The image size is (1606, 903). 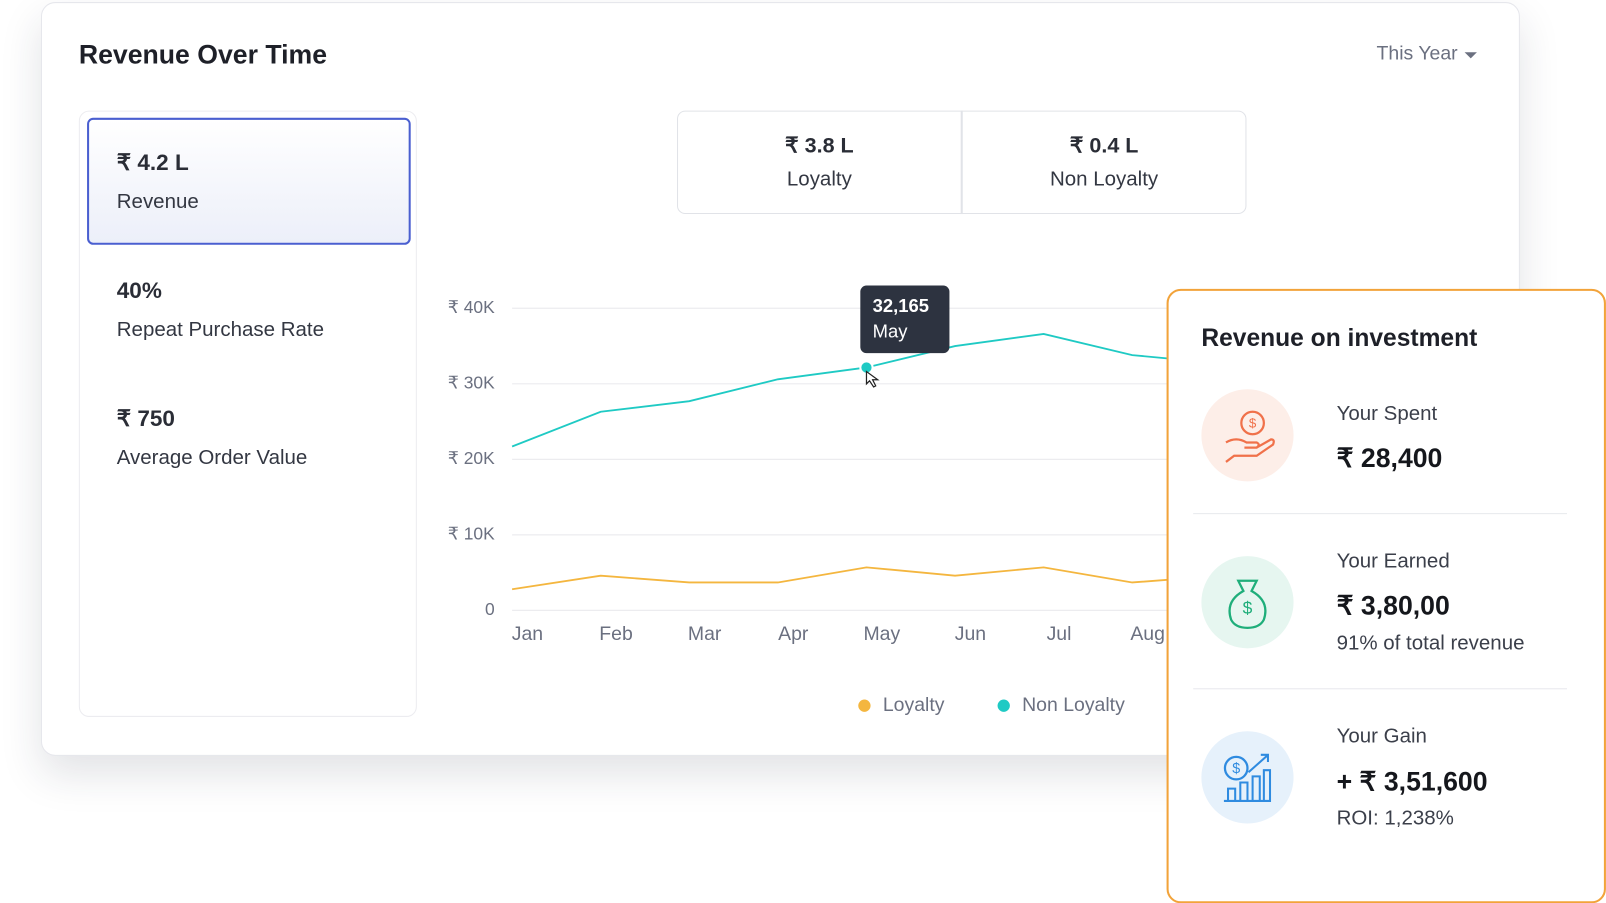 What do you see at coordinates (970, 634) in the screenshot?
I see `x-tick-label: Jun` at bounding box center [970, 634].